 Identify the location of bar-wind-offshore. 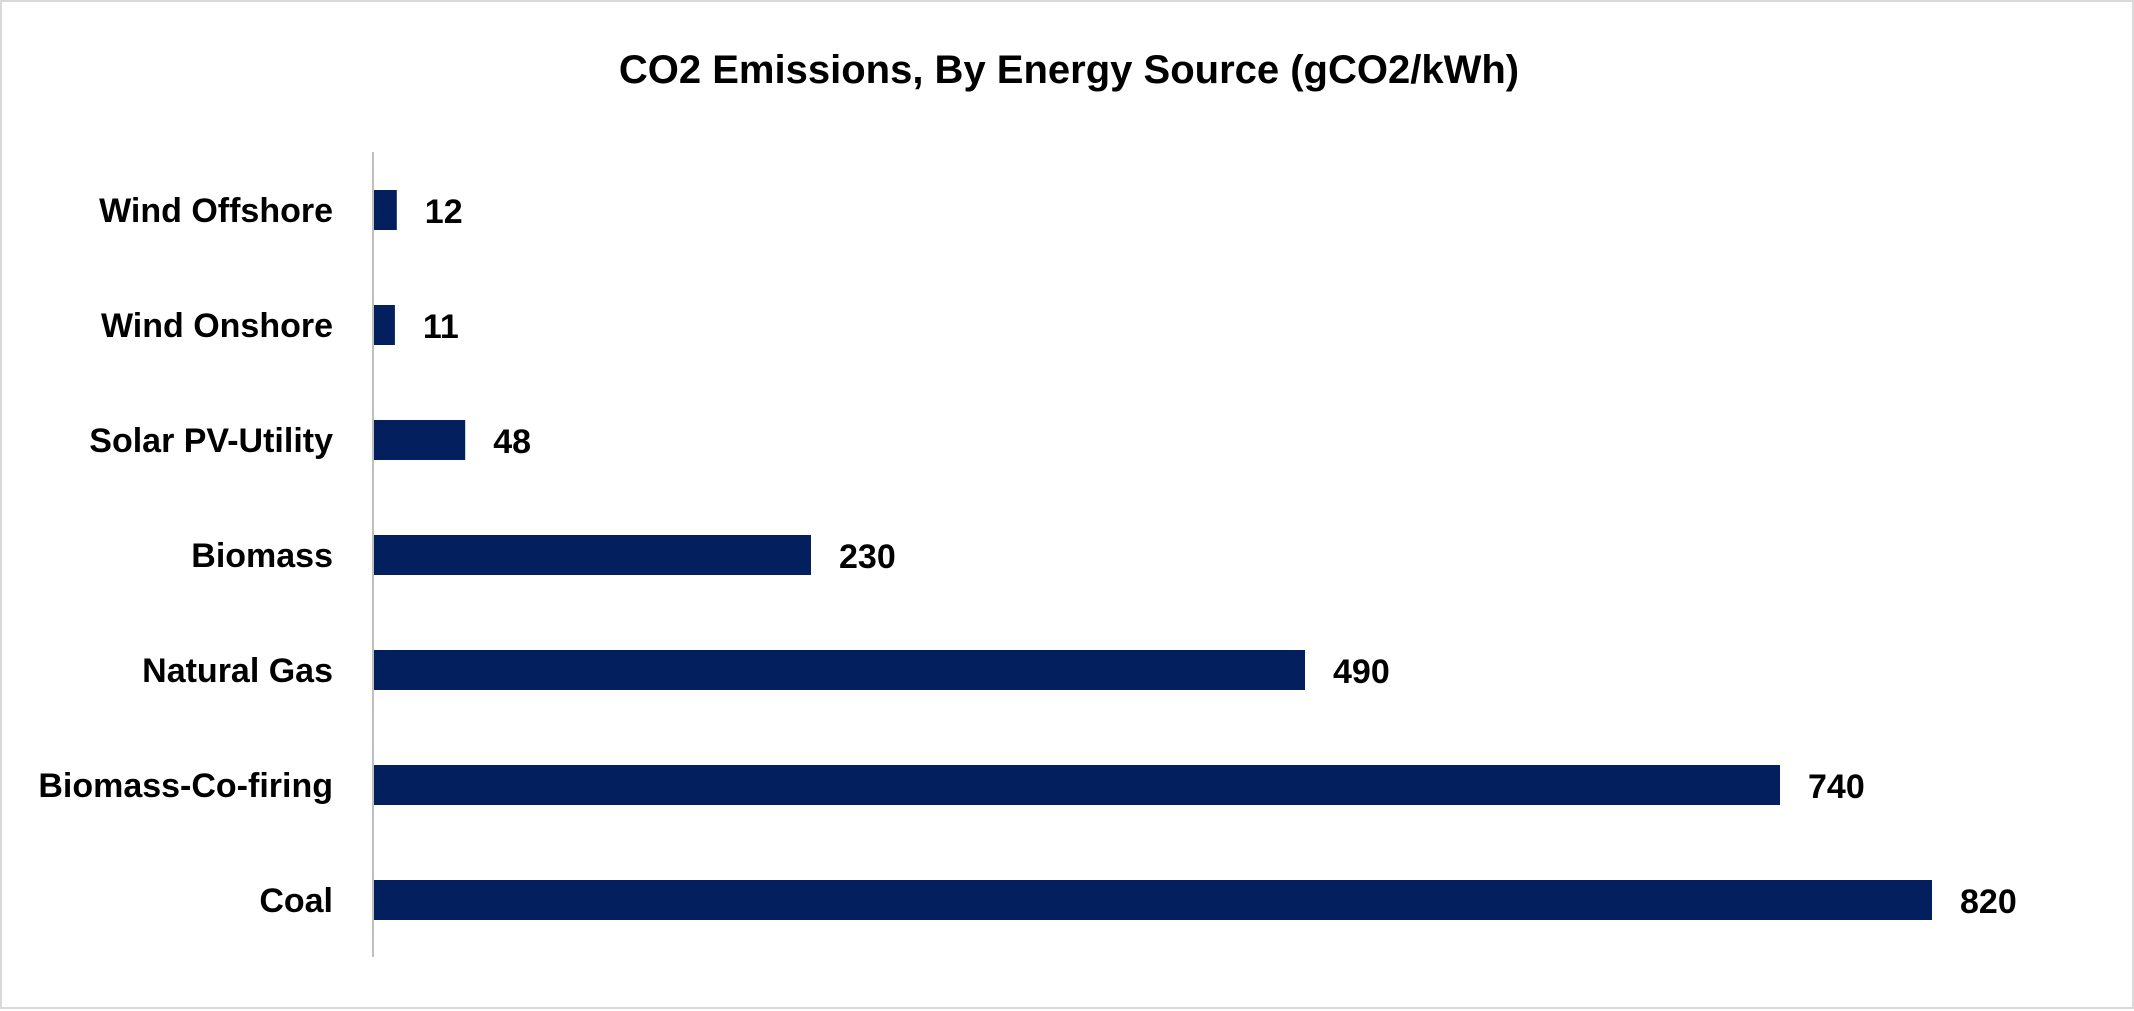
(385, 210).